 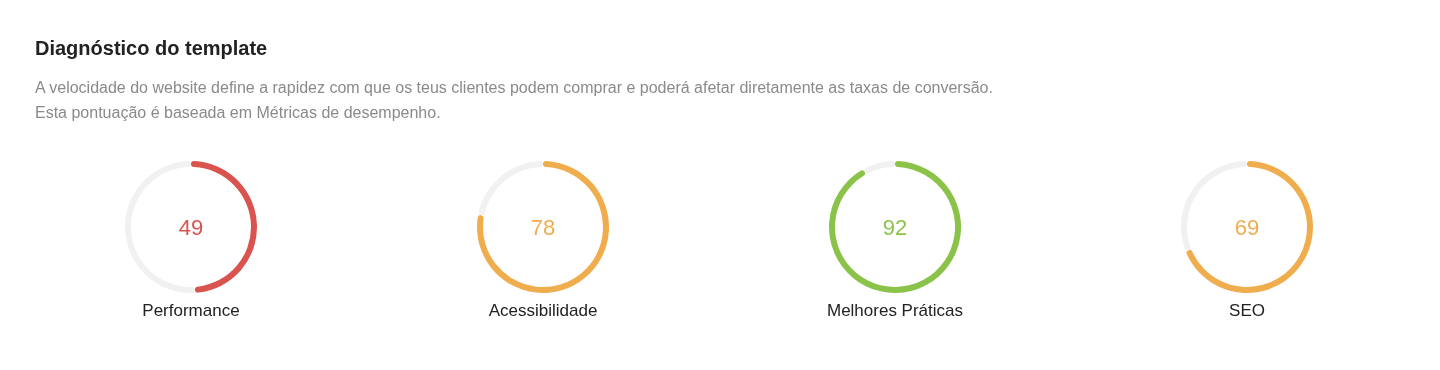 What do you see at coordinates (1247, 227) in the screenshot?
I see `data-label: 69` at bounding box center [1247, 227].